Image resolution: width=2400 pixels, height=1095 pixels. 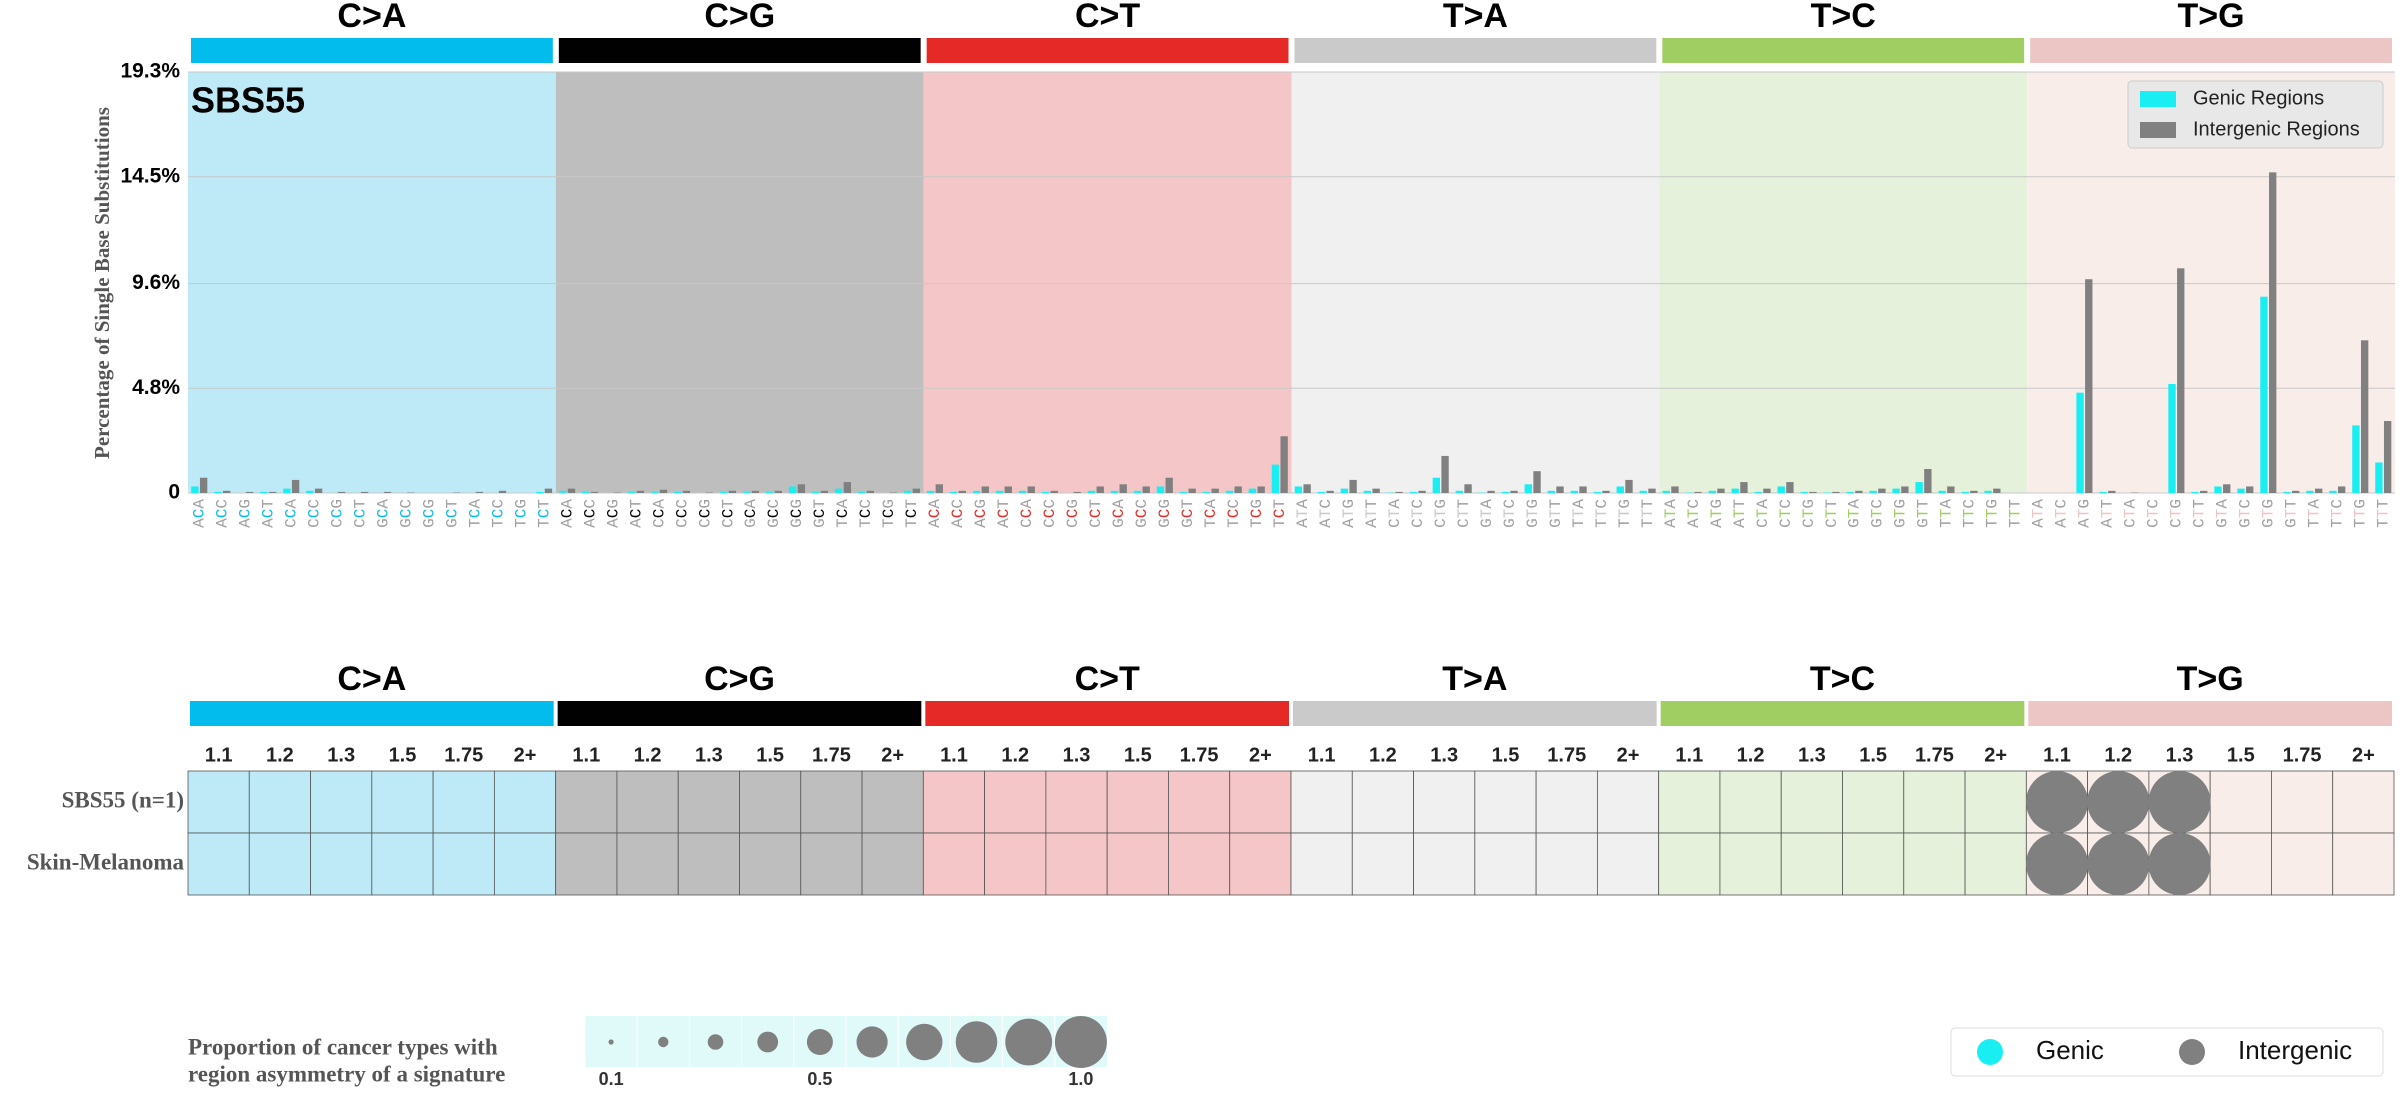 What do you see at coordinates (1990, 1052) in the screenshot?
I see `marker-legend-dot` at bounding box center [1990, 1052].